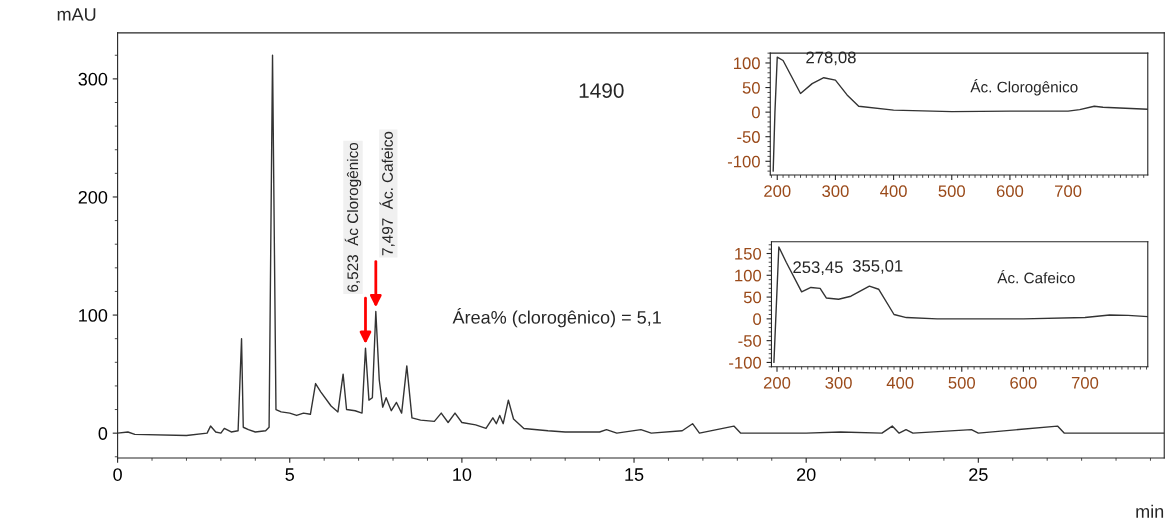  What do you see at coordinates (818, 268) in the screenshot?
I see `annotation: 253,45` at bounding box center [818, 268].